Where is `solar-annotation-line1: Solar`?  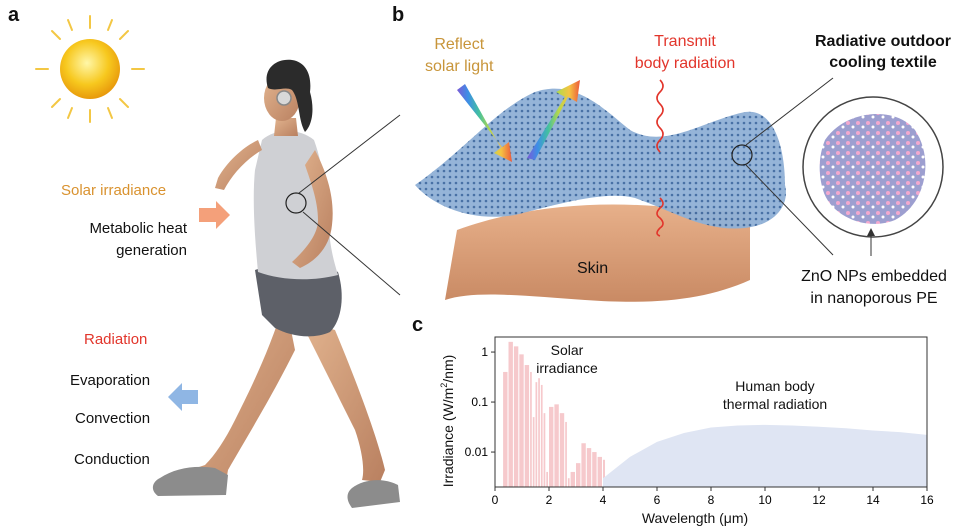 solar-annotation-line1: Solar is located at coordinates (567, 350).